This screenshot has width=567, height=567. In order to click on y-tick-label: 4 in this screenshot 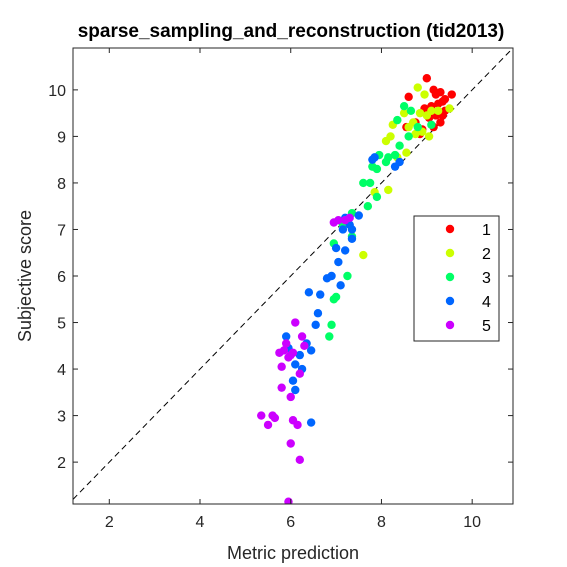, I will do `click(61, 370)`.